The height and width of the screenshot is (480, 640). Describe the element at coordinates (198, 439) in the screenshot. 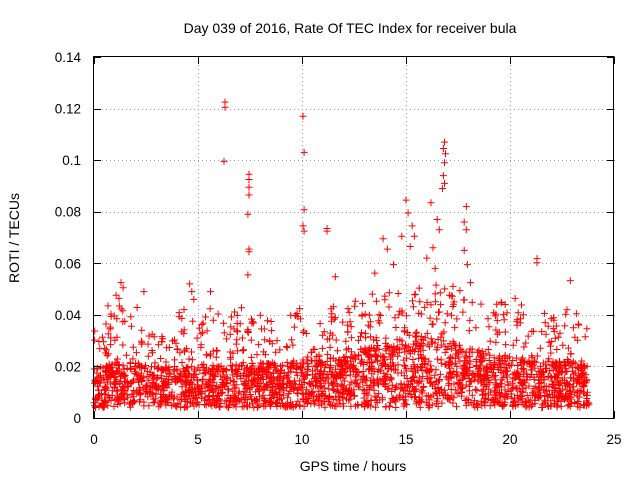

I see `x-tick-label: 5` at that location.